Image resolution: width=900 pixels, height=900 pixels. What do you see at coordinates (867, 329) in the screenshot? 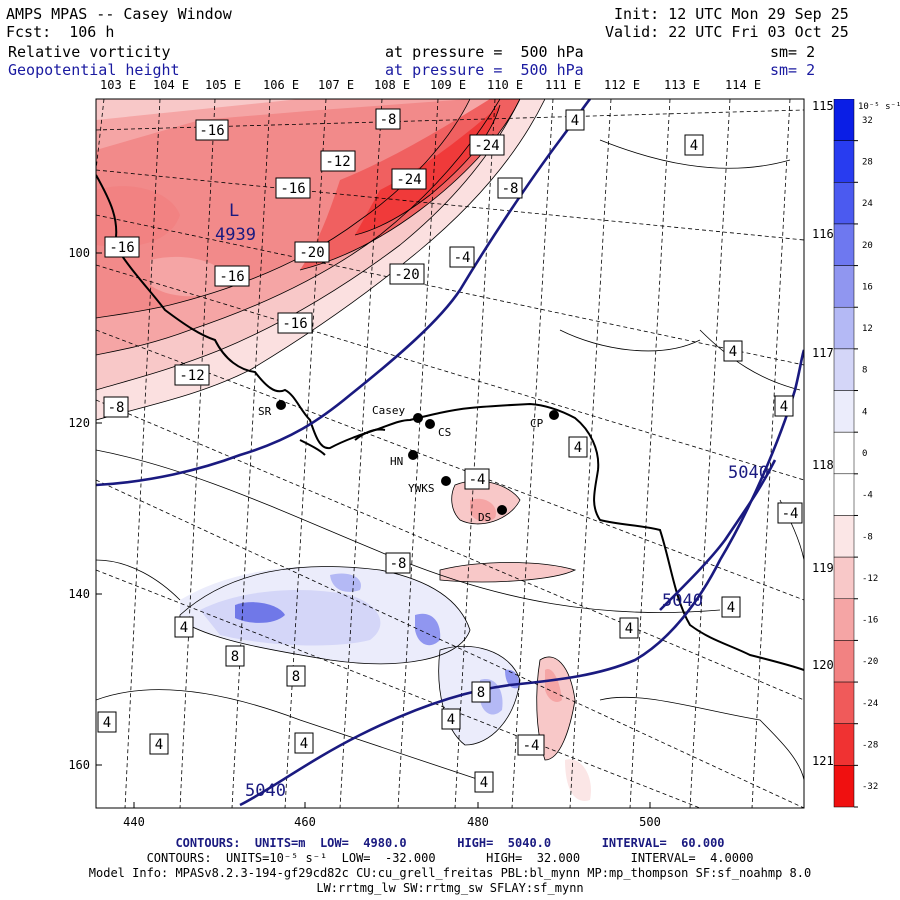
I see `colorbar-tick-label: 12` at bounding box center [867, 329].